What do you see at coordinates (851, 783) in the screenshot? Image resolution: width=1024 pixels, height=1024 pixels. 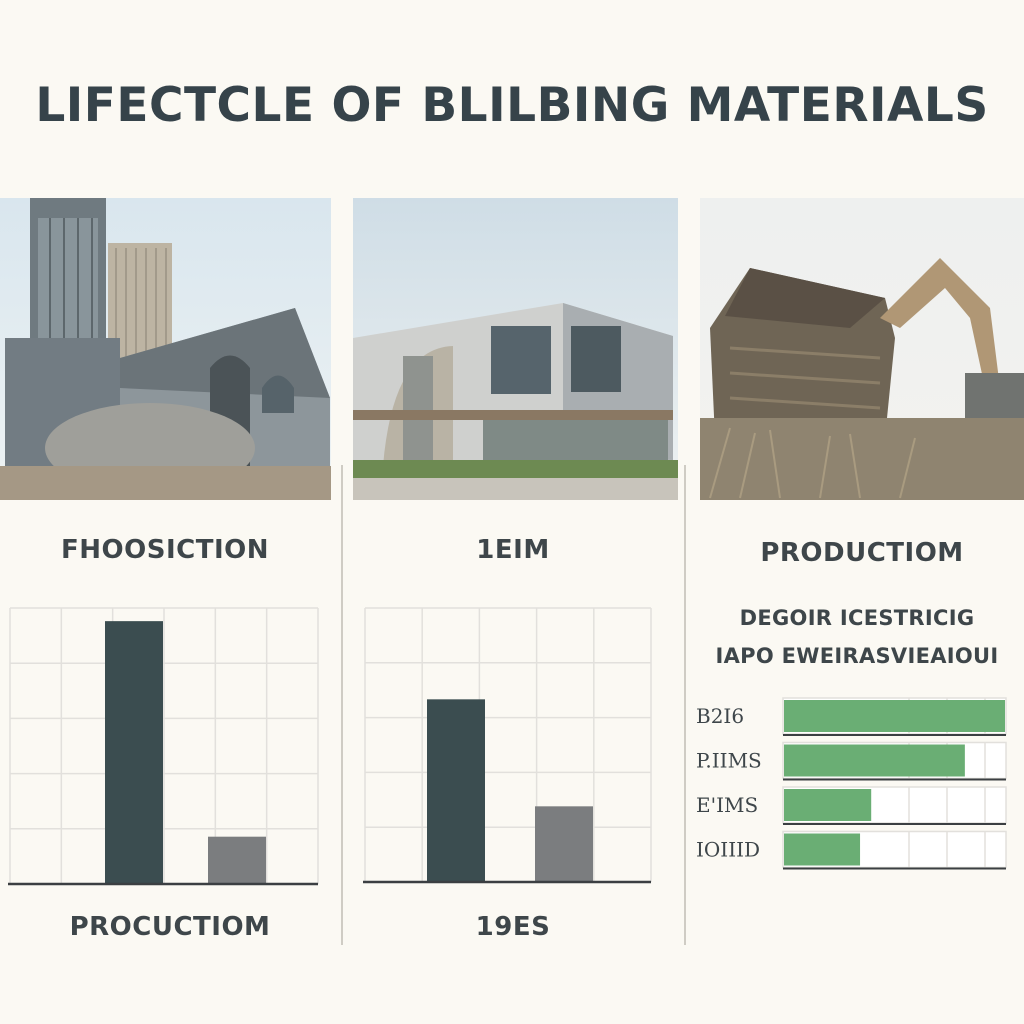 I see `hbar-chart-3: B2I6 P.IIMS E'IMS IOIIID` at bounding box center [851, 783].